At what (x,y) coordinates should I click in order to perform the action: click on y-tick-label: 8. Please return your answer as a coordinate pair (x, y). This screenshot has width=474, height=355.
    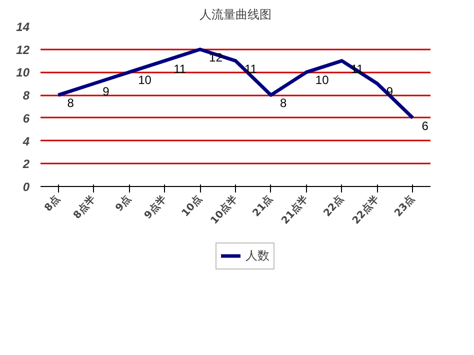
    Looking at the image, I should click on (26, 95).